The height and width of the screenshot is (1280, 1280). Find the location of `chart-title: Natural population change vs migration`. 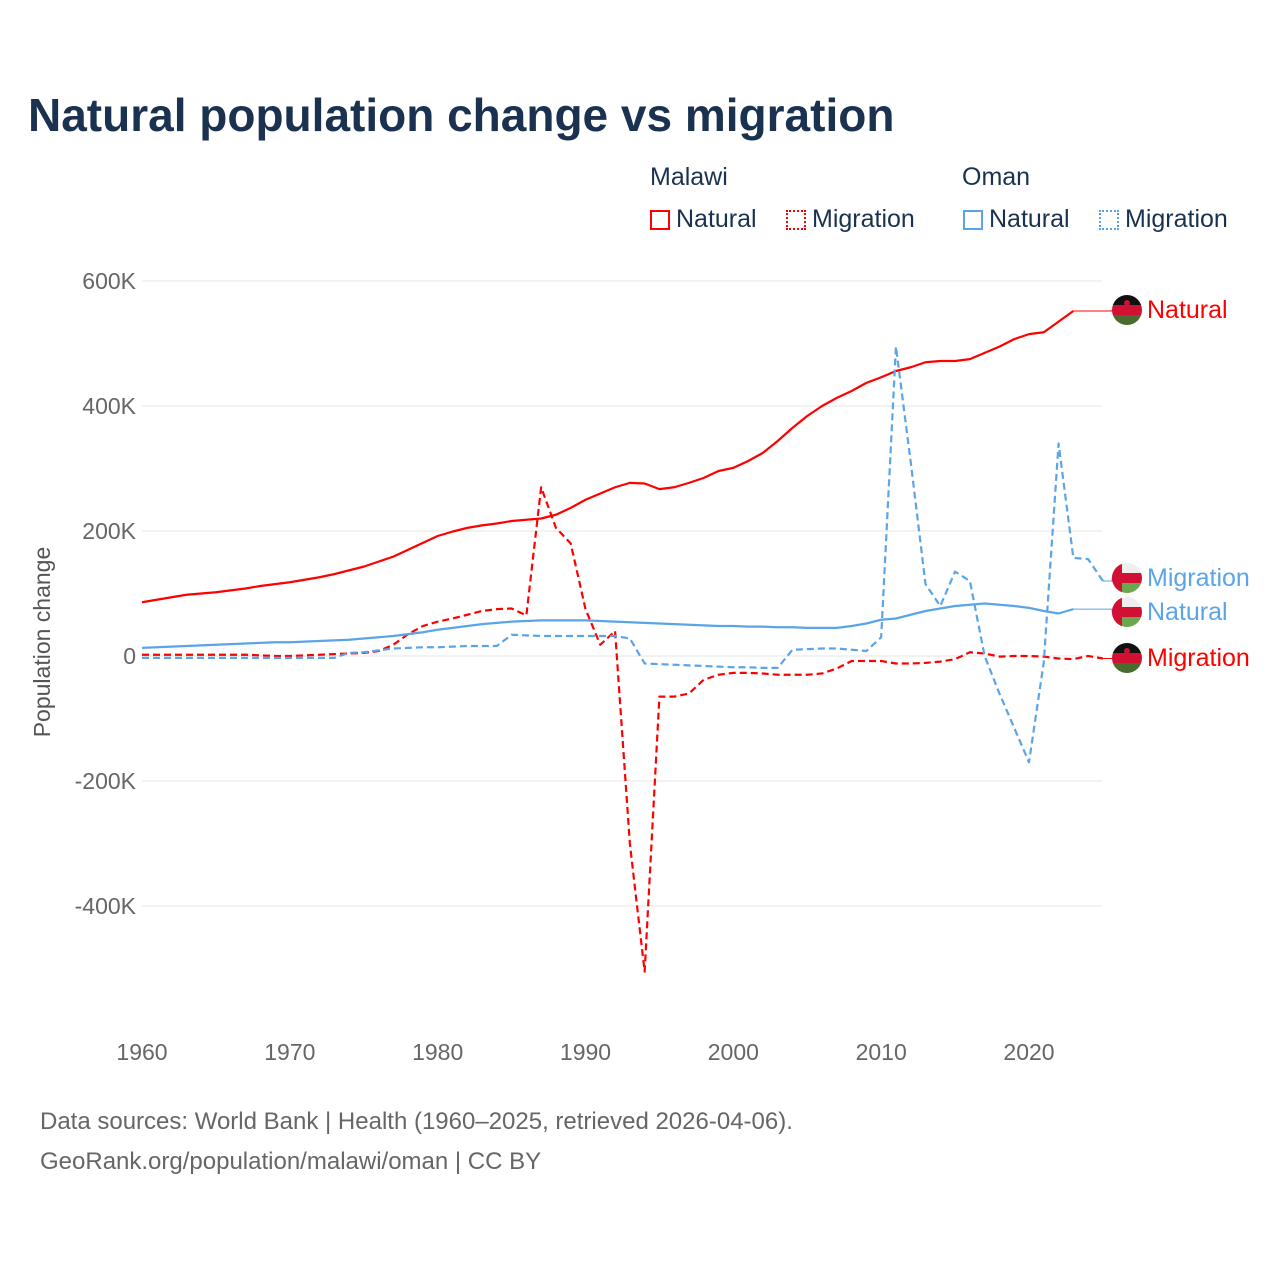

chart-title: Natural population change vs migration is located at coordinates (461, 115).